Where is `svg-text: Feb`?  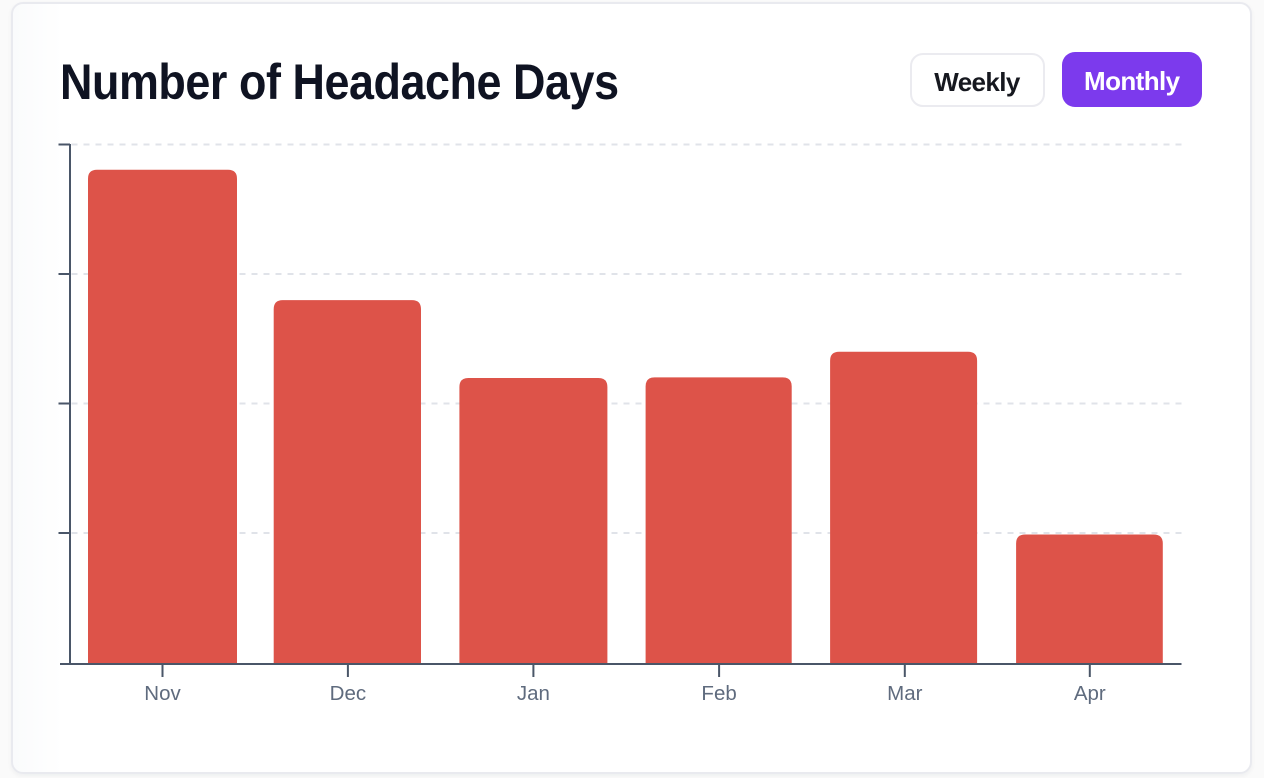 svg-text: Feb is located at coordinates (718, 693).